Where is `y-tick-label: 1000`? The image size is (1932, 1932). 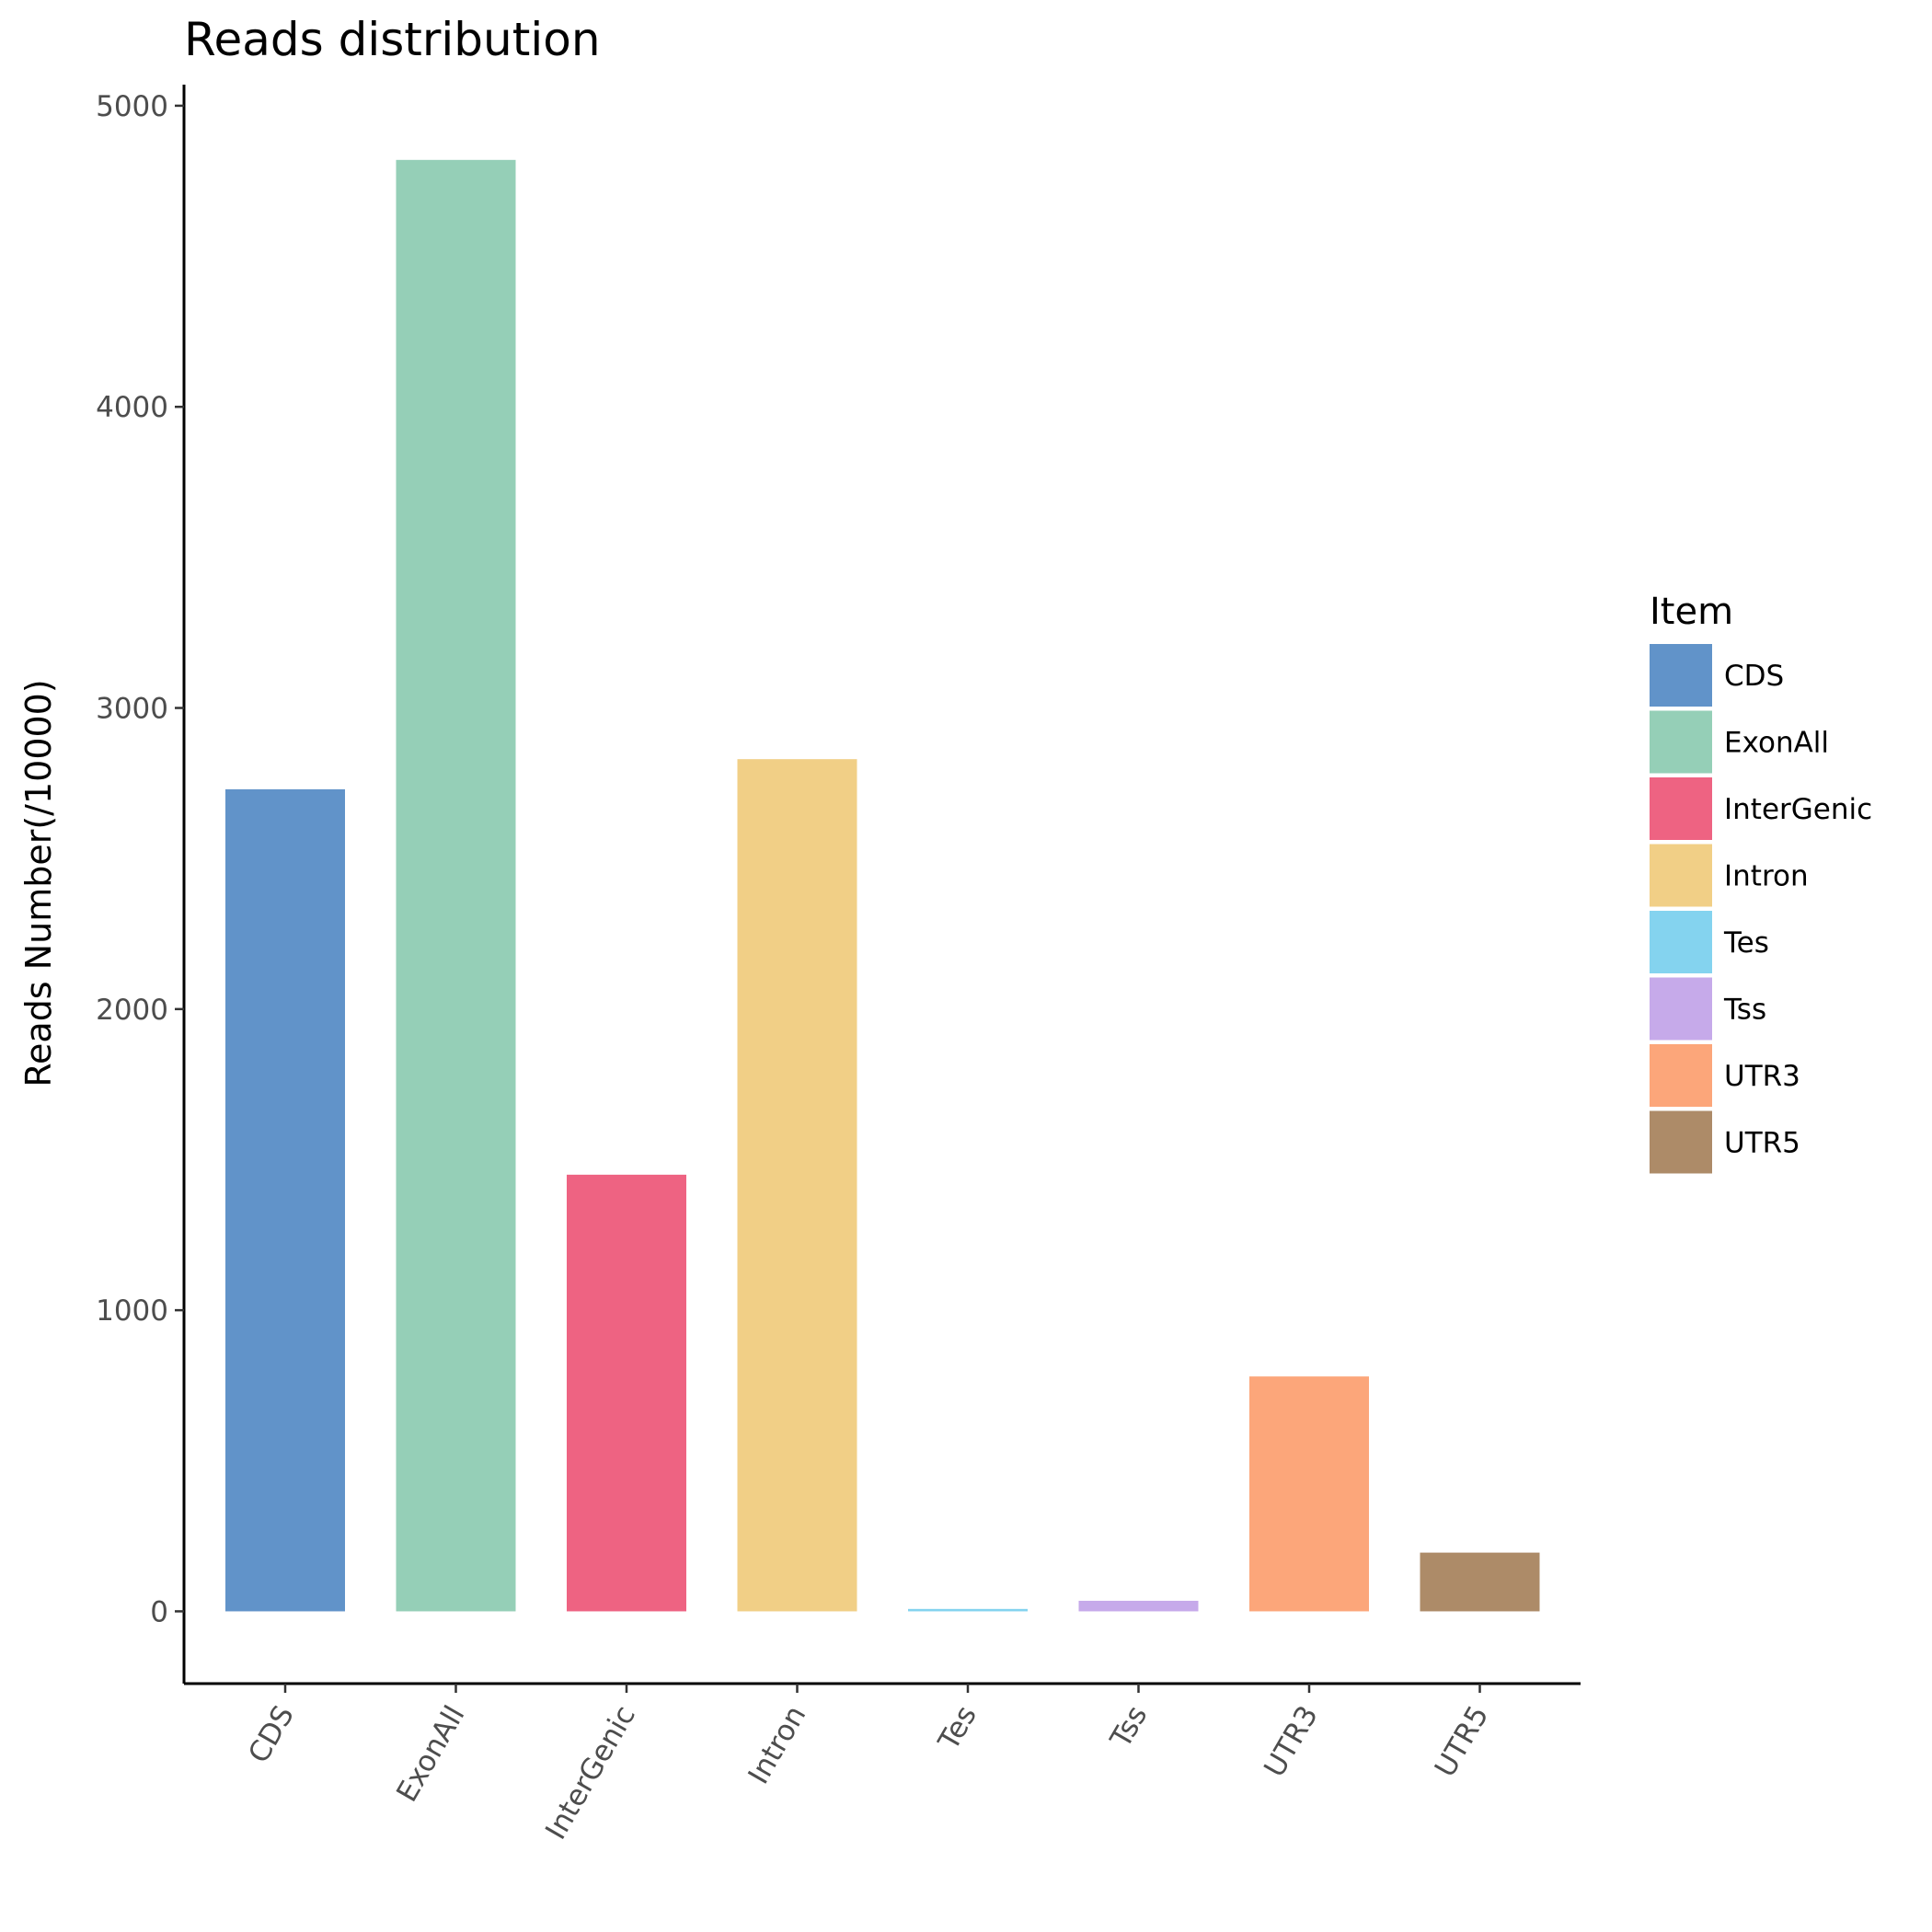
y-tick-label: 1000 is located at coordinates (132, 1311).